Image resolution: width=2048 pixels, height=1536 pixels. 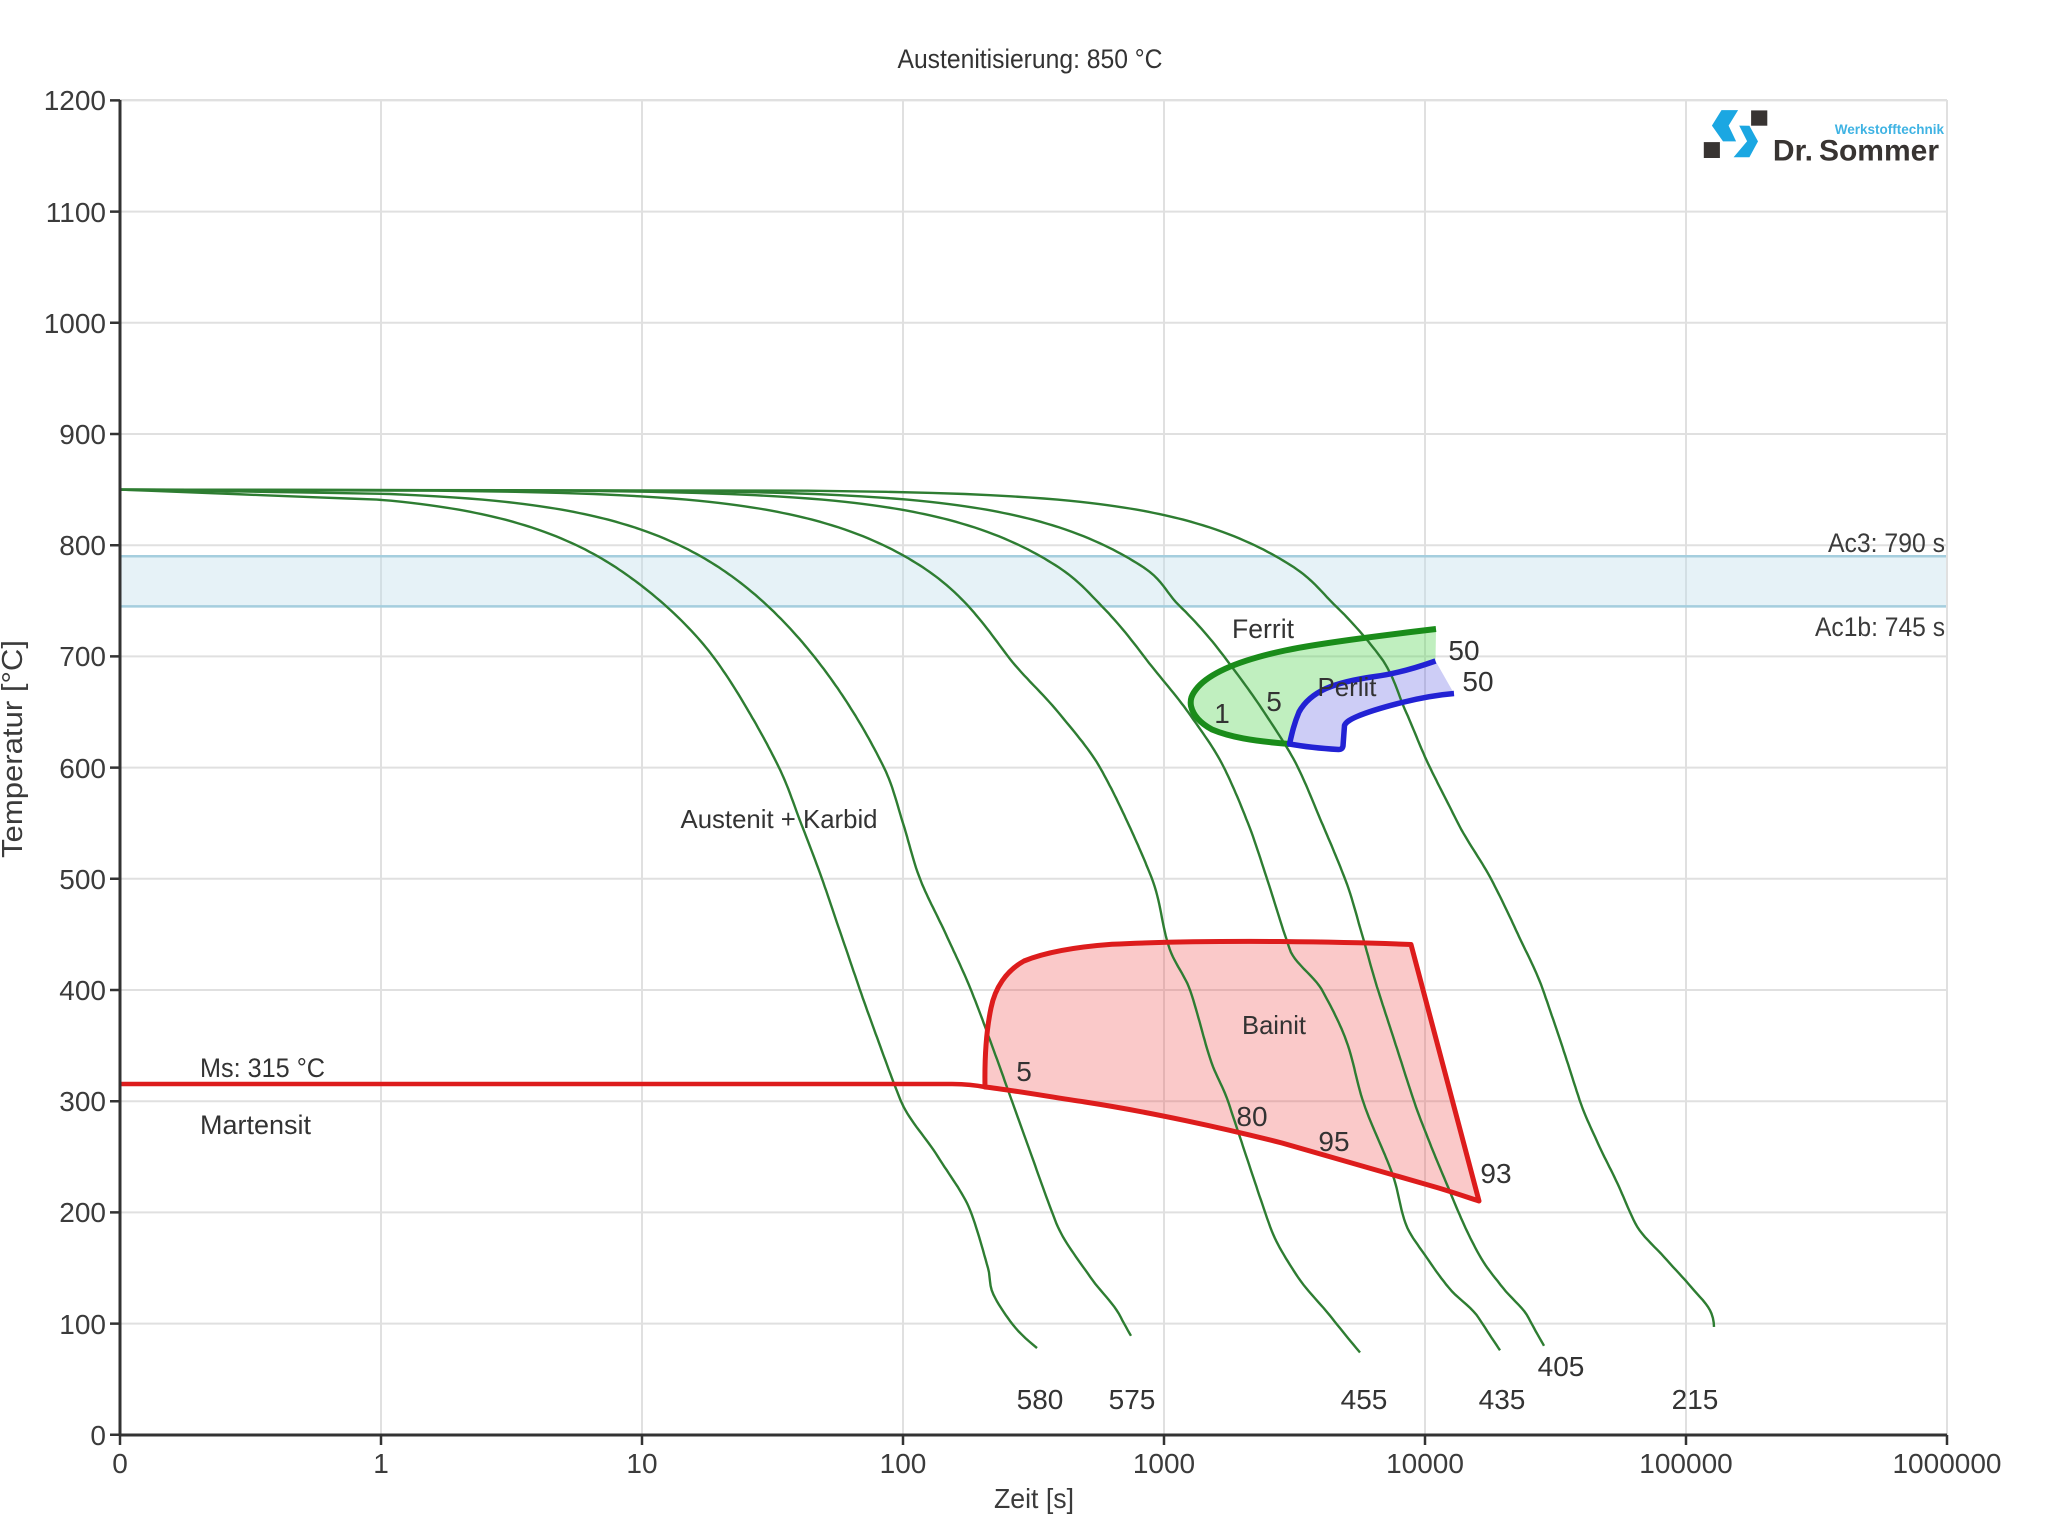 I want to click on svg-text: 700, so click(x=82, y=656).